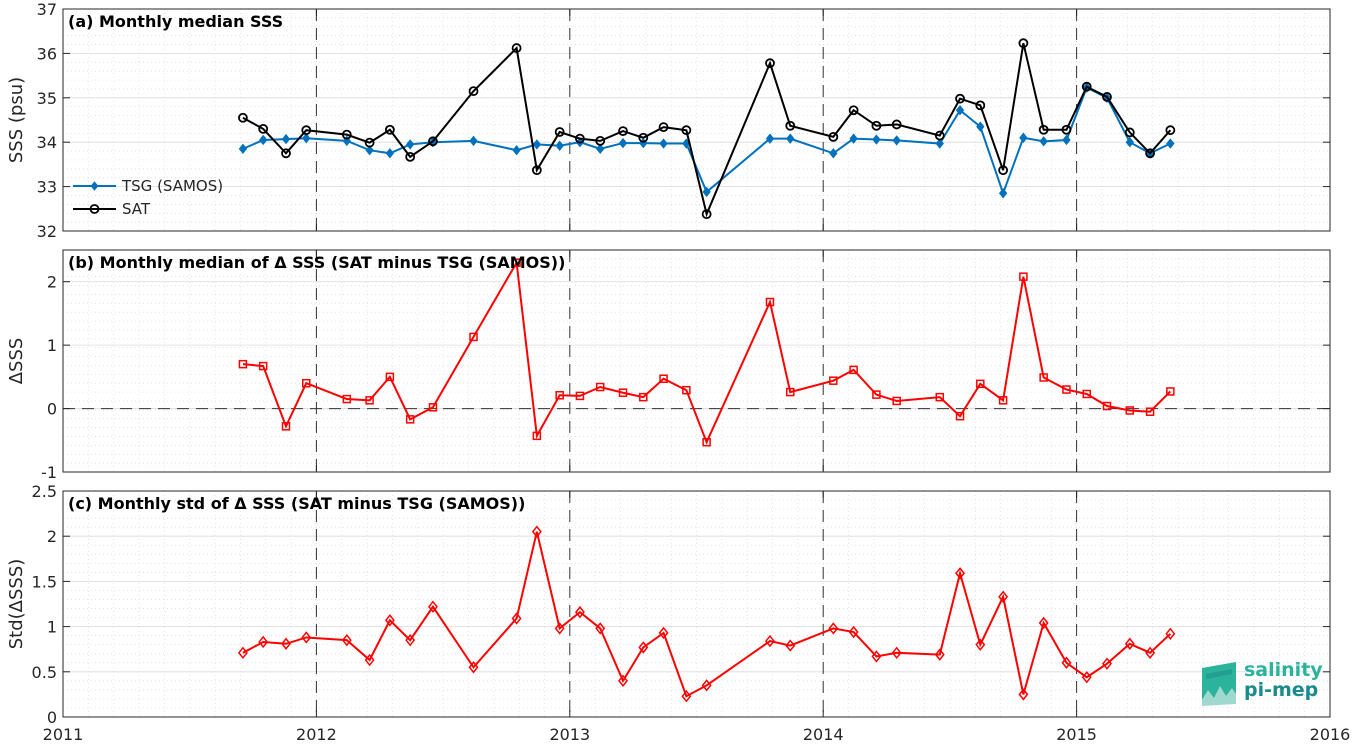 The width and height of the screenshot is (1356, 745). Describe the element at coordinates (175, 21) in the screenshot. I see `panel-title: (a) Monthly median SSS` at that location.